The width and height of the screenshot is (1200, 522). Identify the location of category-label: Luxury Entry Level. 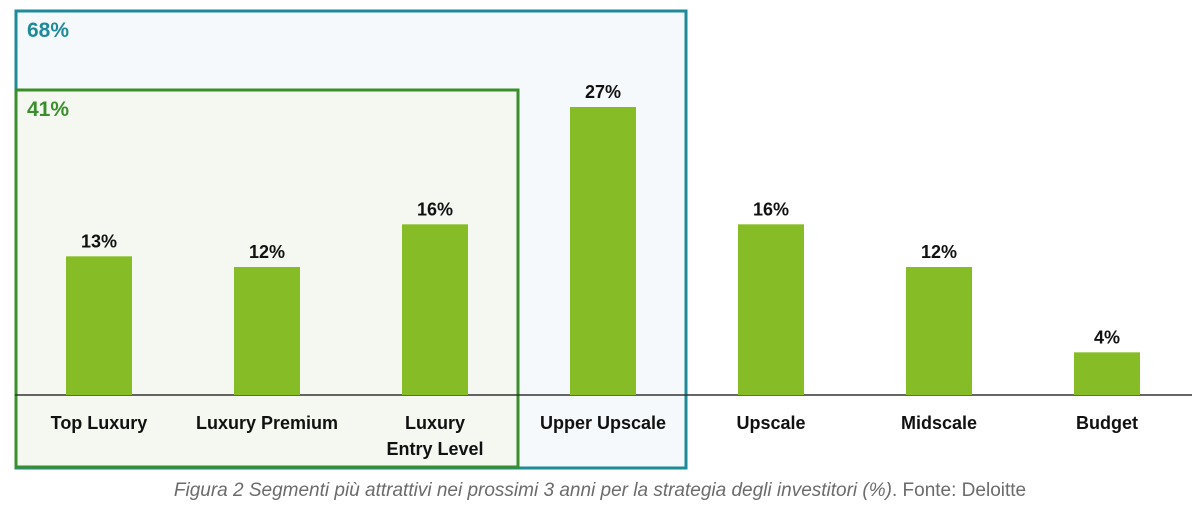
(434, 436).